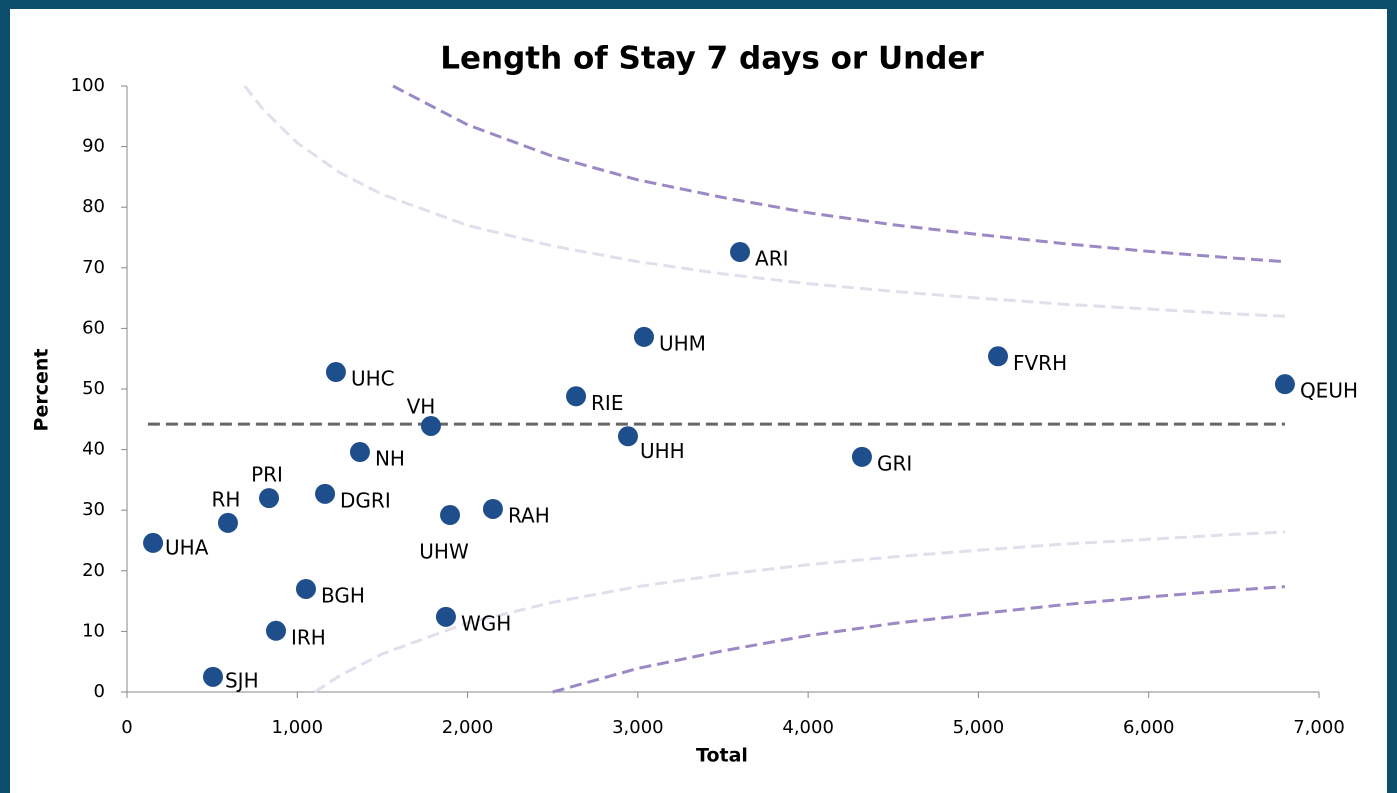 Image resolution: width=1397 pixels, height=793 pixels. What do you see at coordinates (373, 379) in the screenshot?
I see `point-label: UHC` at bounding box center [373, 379].